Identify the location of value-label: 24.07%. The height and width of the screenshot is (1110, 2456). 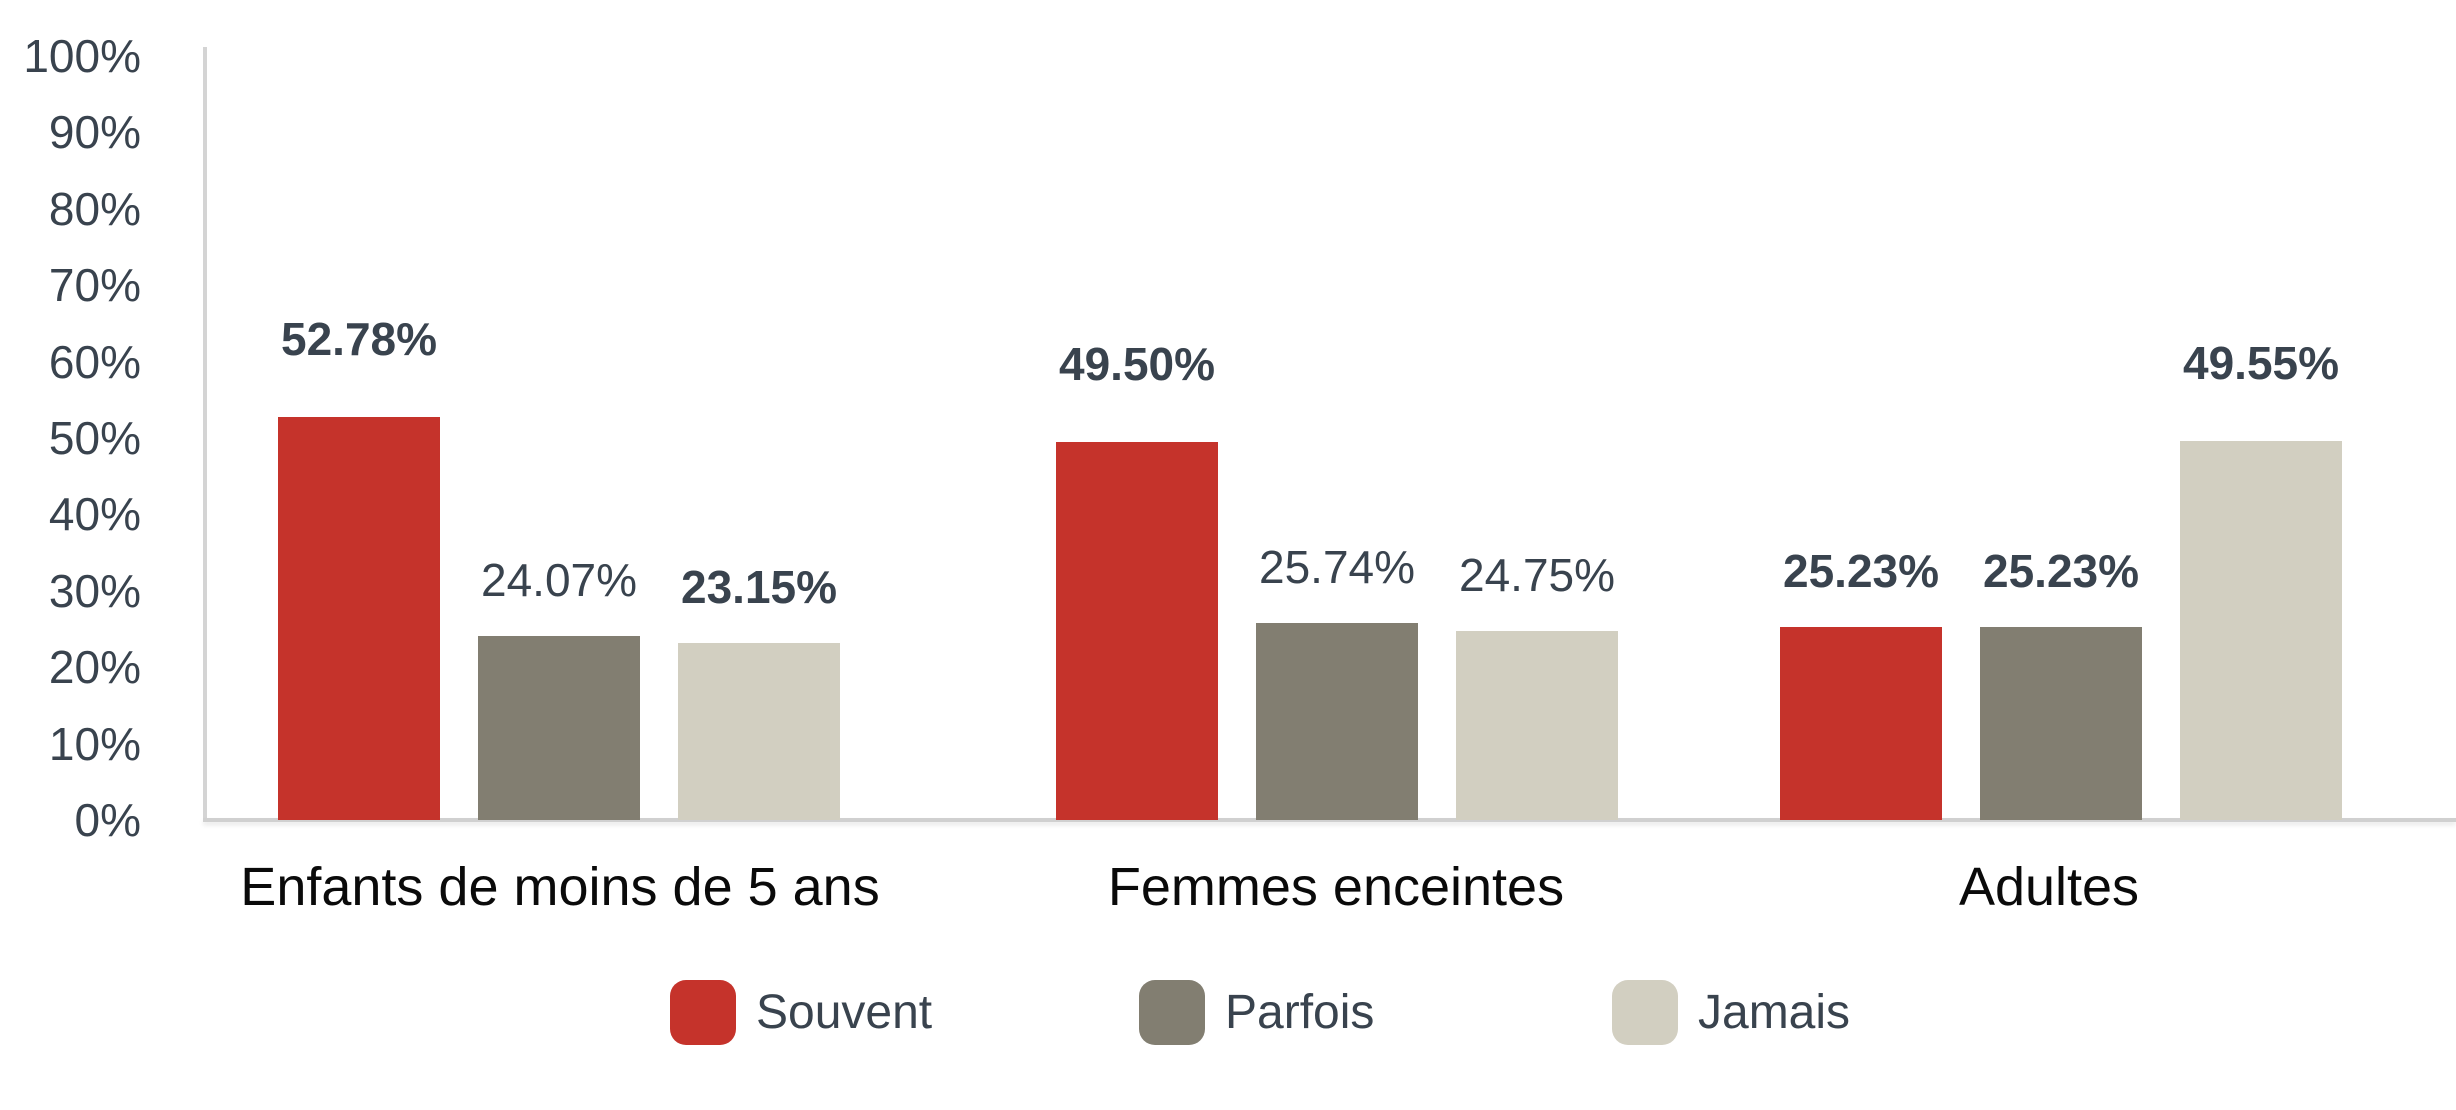
(559, 580).